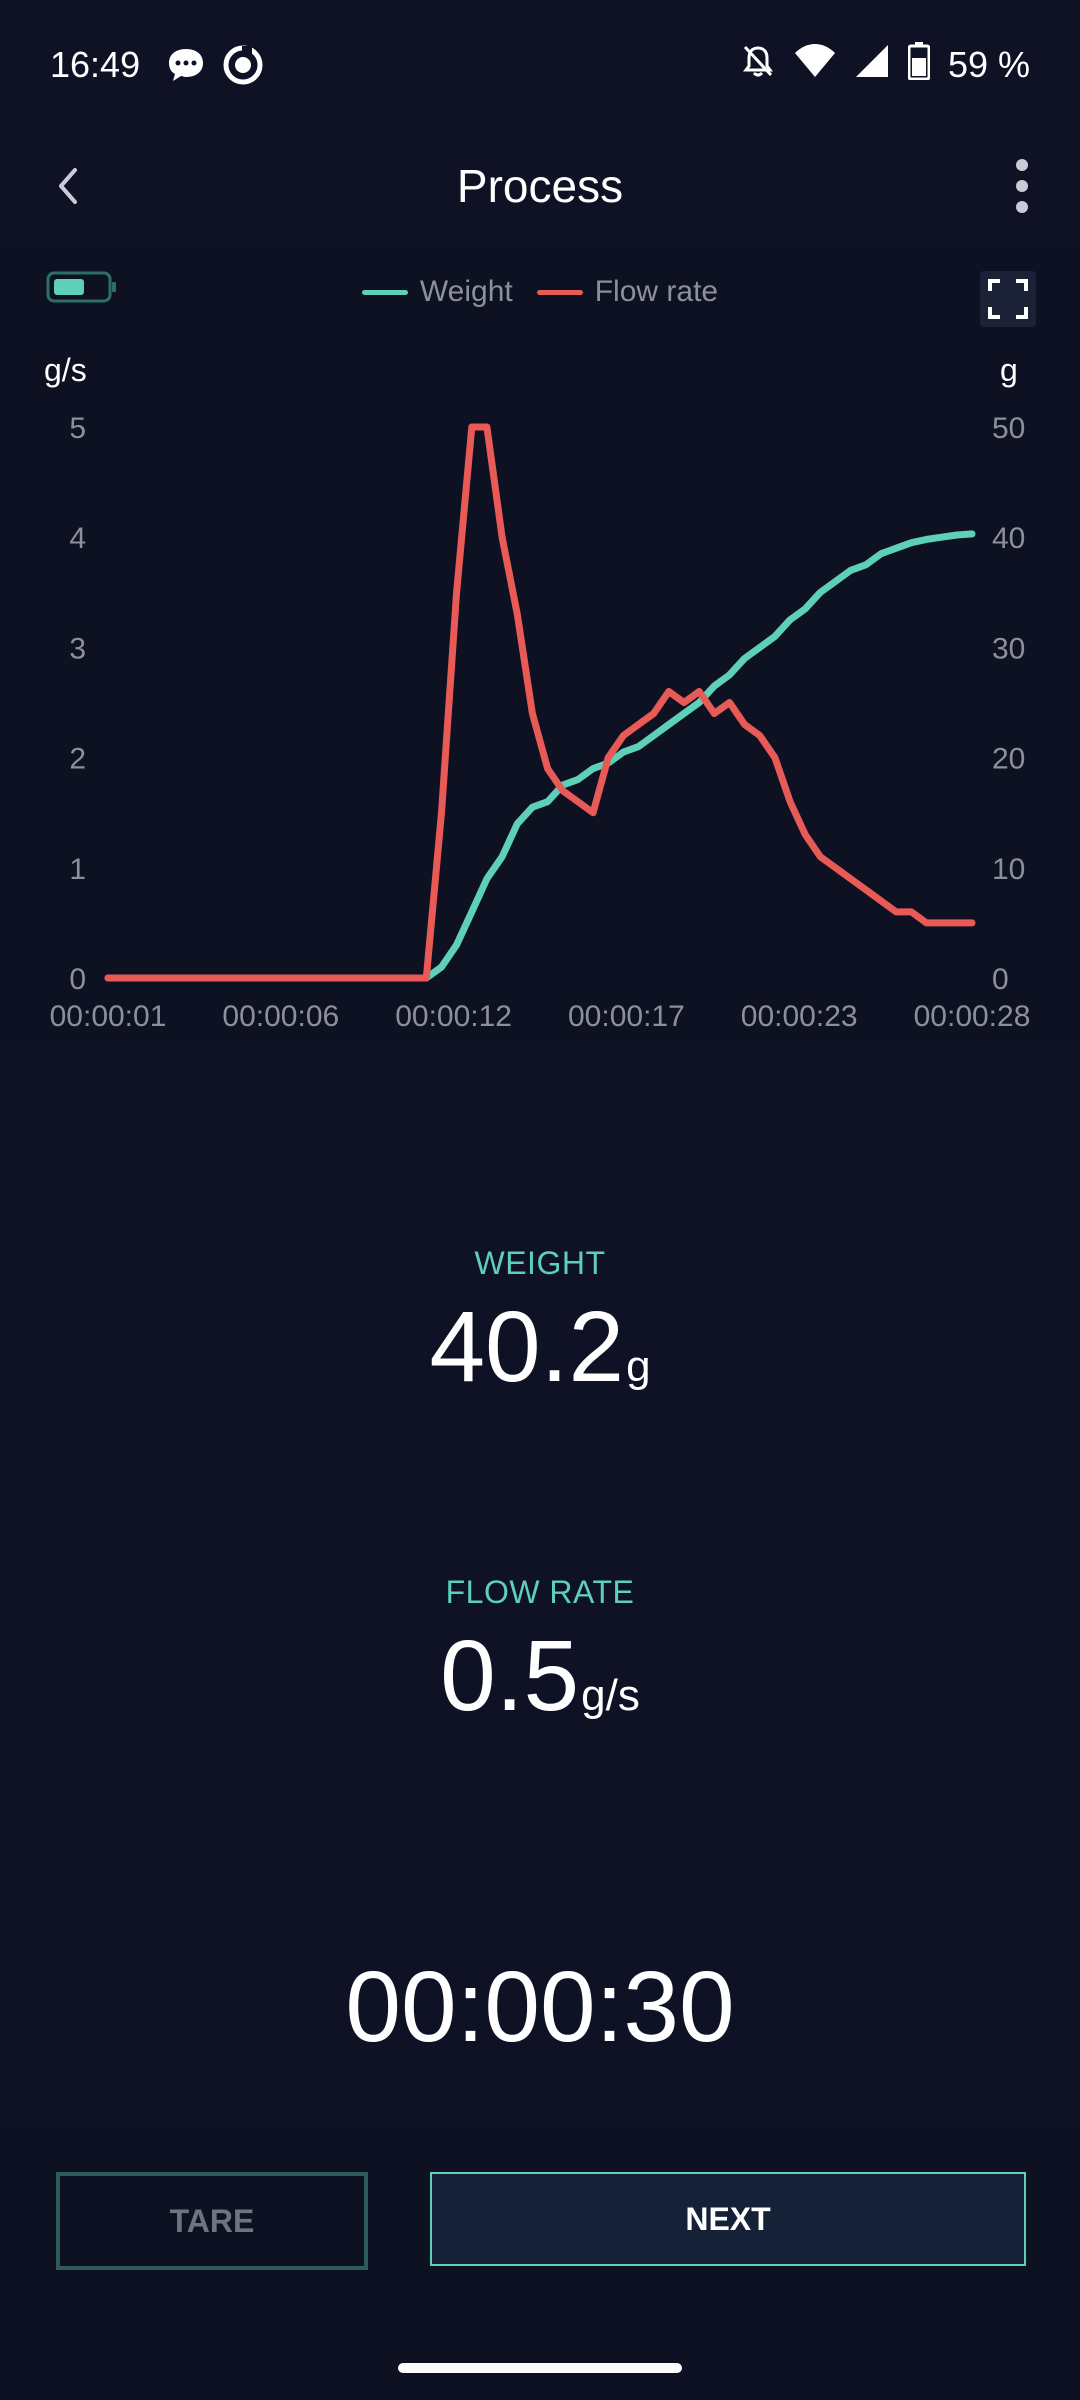 This screenshot has height=2400, width=1080. I want to click on status-icons: 59 %, so click(885, 65).